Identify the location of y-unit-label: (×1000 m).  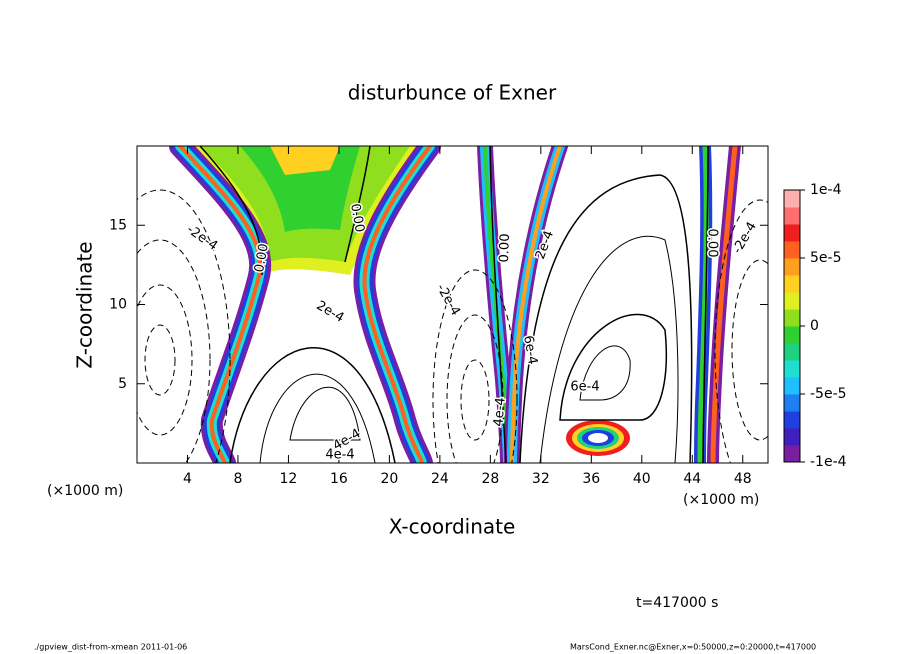
(85, 491).